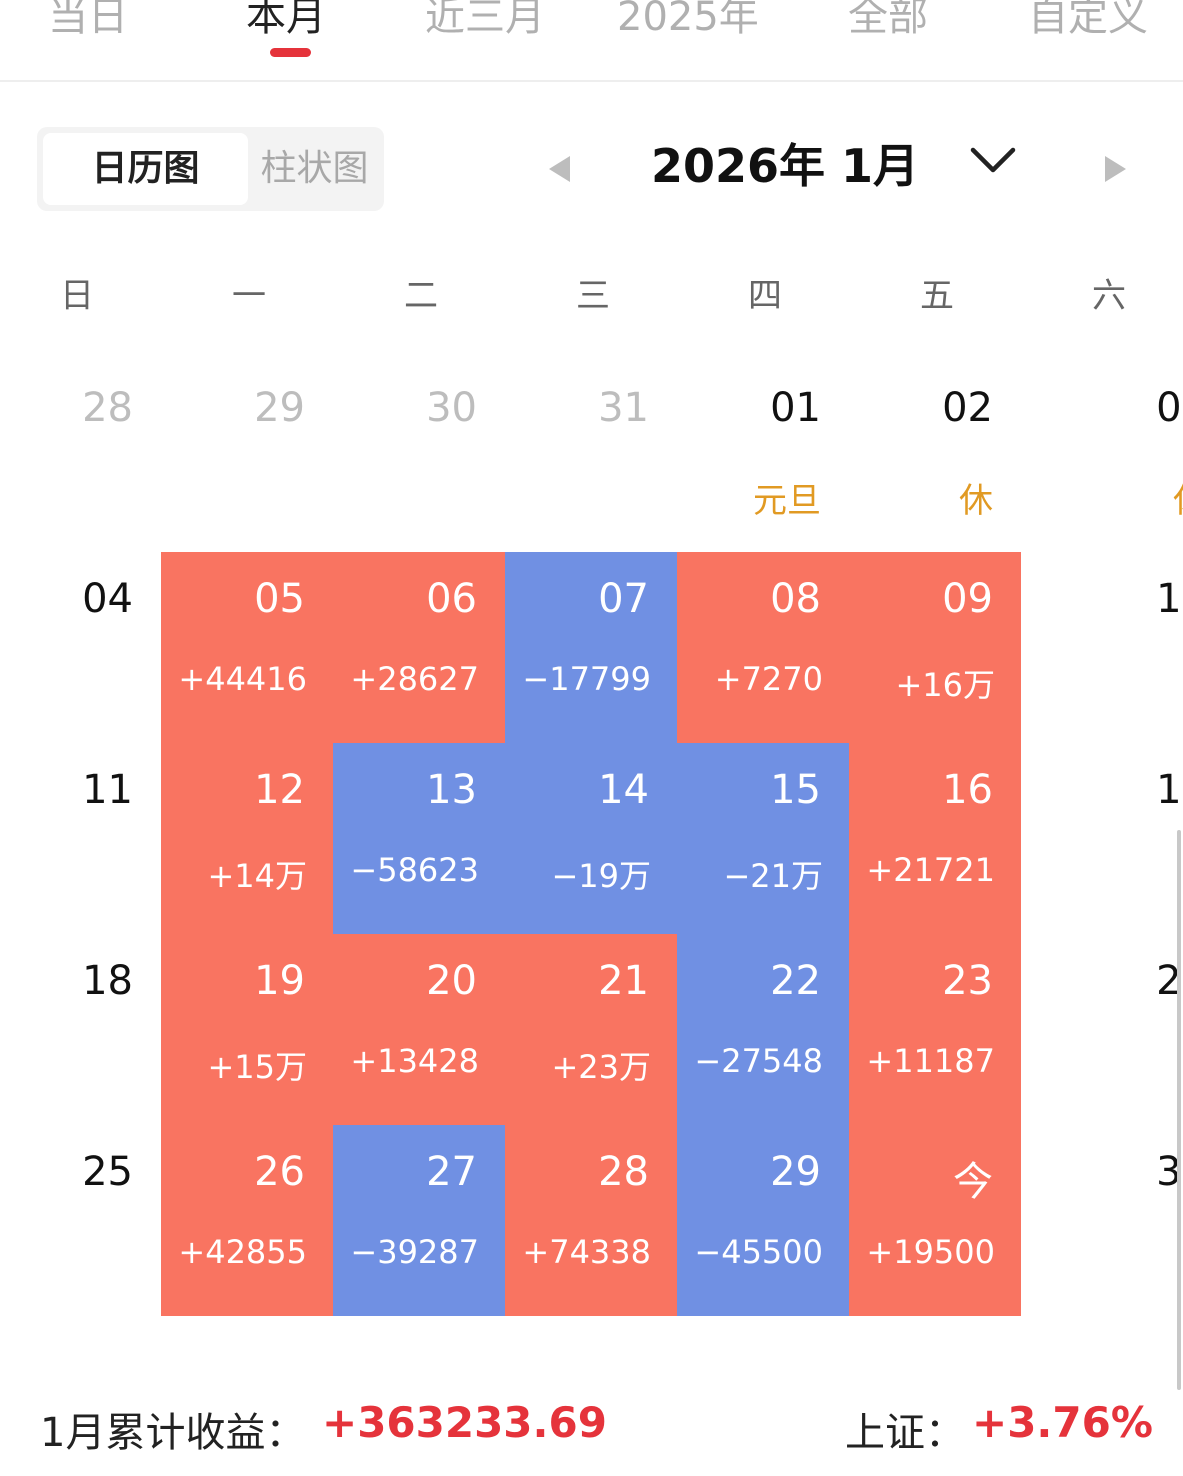 The image size is (1183, 1476). What do you see at coordinates (591, 41) in the screenshot?
I see `period-tabs: 当日 本月 近三月 2025年 全部 自定义` at bounding box center [591, 41].